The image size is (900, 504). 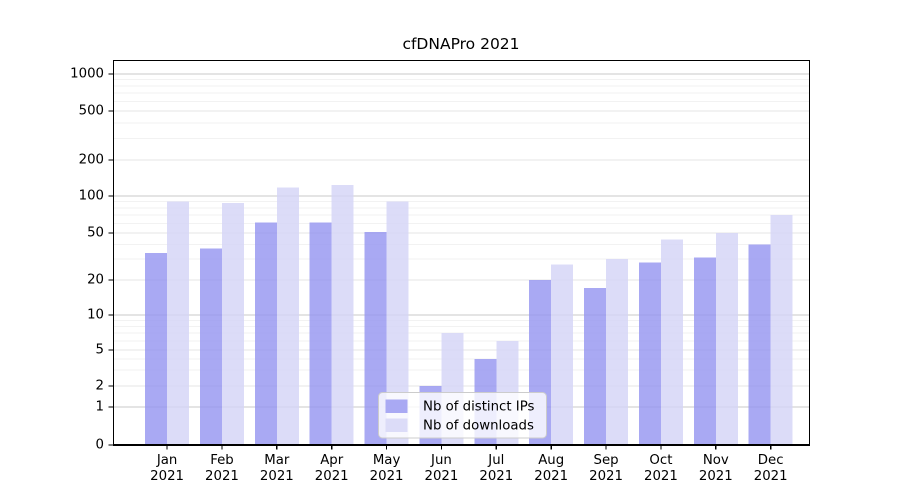 What do you see at coordinates (87, 74) in the screenshot?
I see `y-tick-label-1000: 1000` at bounding box center [87, 74].